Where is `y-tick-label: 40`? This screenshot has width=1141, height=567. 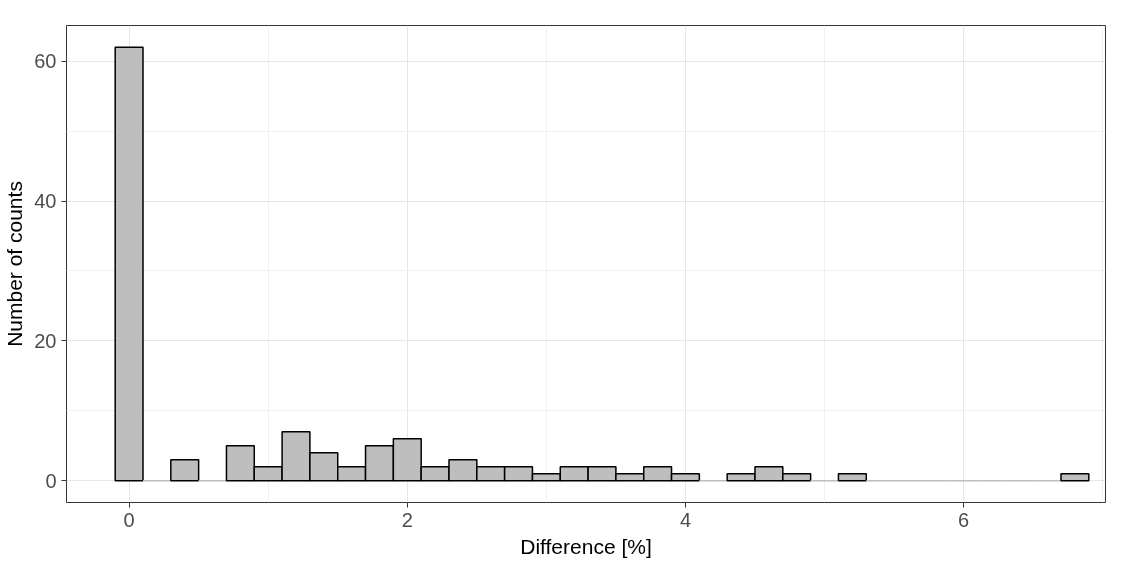 y-tick-label: 40 is located at coordinates (45, 201).